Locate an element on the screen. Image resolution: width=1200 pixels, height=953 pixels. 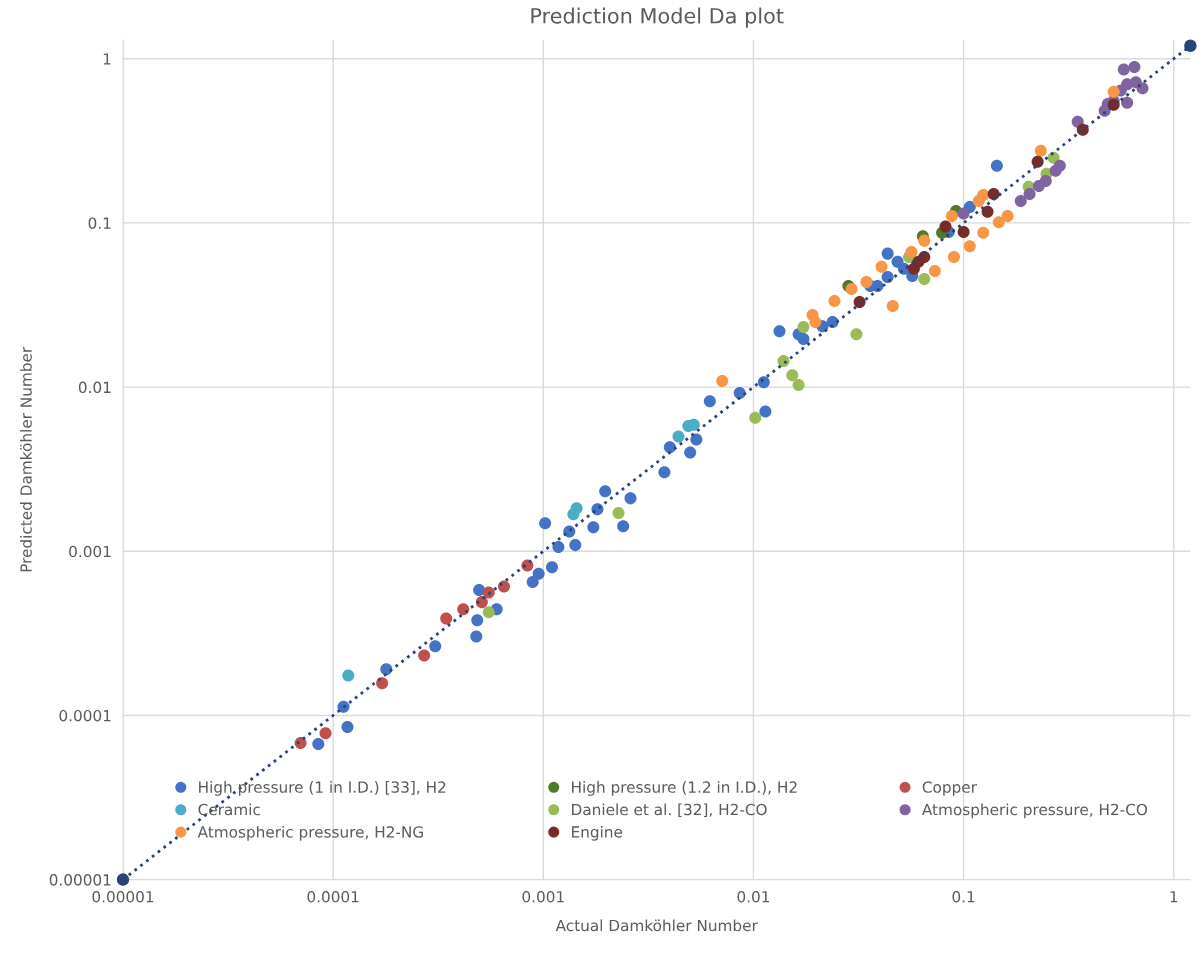
y-tick-label: 0.01 is located at coordinates (94, 387).